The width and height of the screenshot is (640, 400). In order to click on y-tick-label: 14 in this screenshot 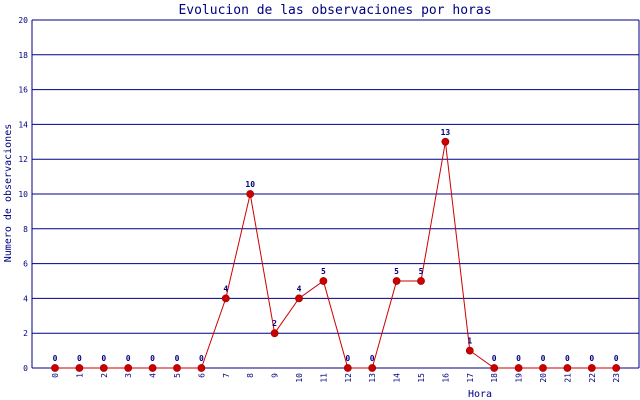, I will do `click(23, 124)`.